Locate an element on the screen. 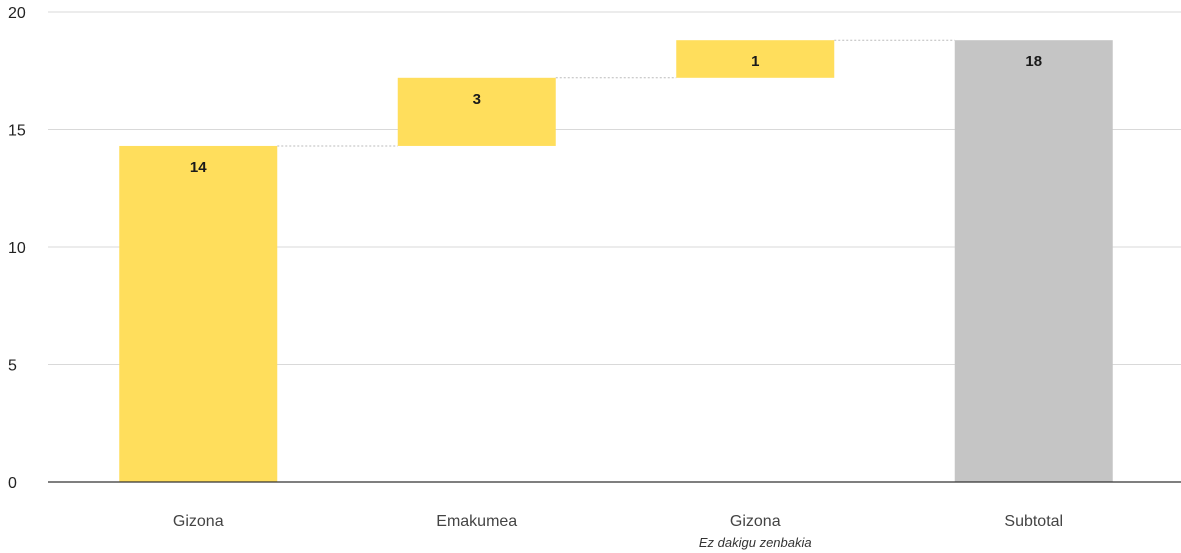 This screenshot has height=553, width=1181. bar-value-label: 18 is located at coordinates (1033, 61).